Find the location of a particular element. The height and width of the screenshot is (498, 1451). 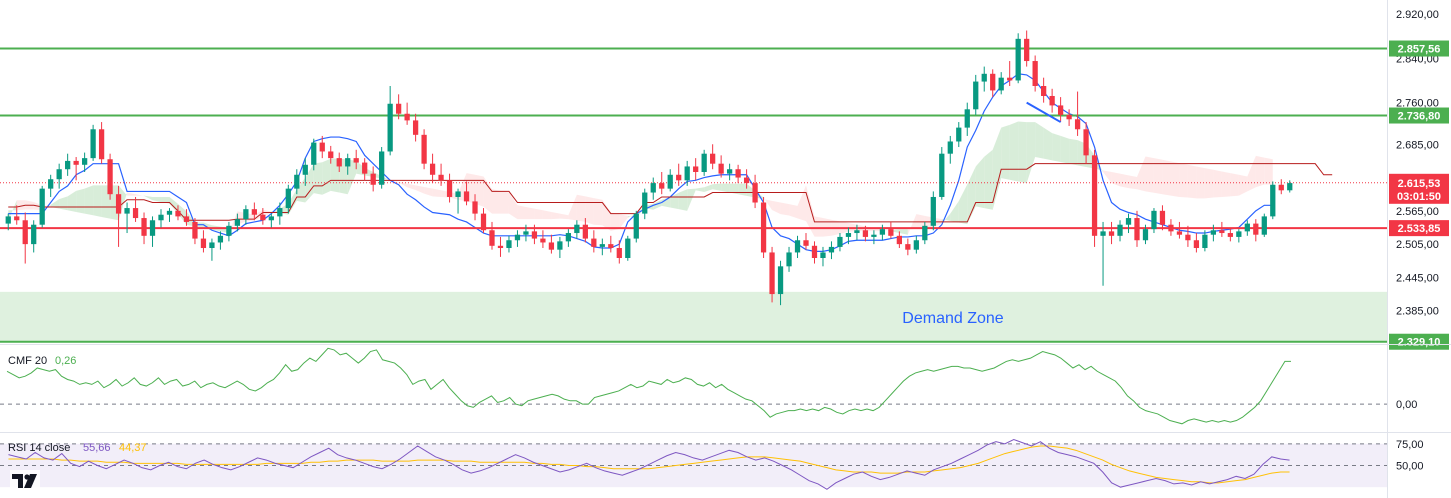

cmf-legend: CMF 20 0,26 is located at coordinates (42, 361).